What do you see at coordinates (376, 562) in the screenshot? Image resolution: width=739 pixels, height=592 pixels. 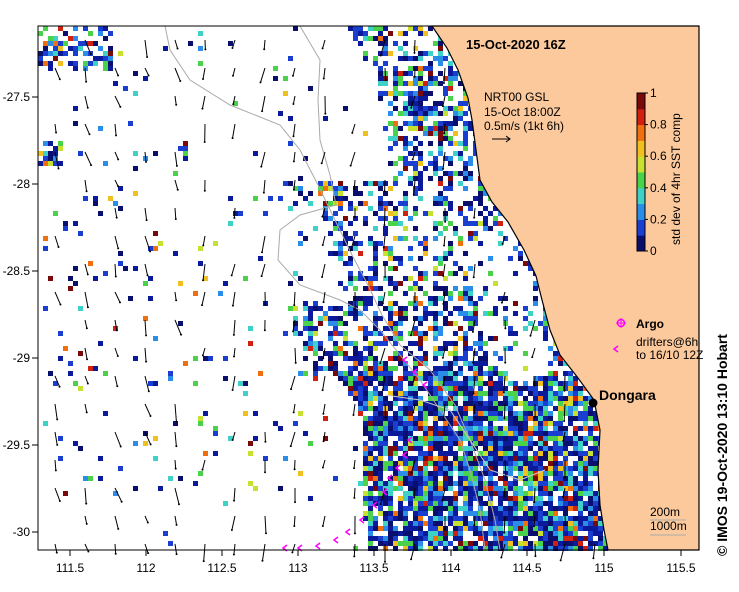 I see `x-axis: 111.5 112 112.5 113 113.5 114 114.5 115 115.5` at bounding box center [376, 562].